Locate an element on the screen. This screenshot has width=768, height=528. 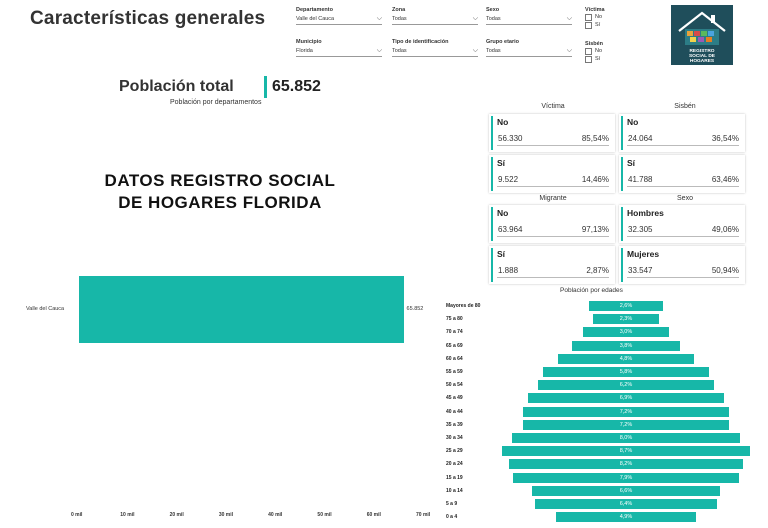
pyramid-bar: 6,9% is located at coordinates (626, 398).